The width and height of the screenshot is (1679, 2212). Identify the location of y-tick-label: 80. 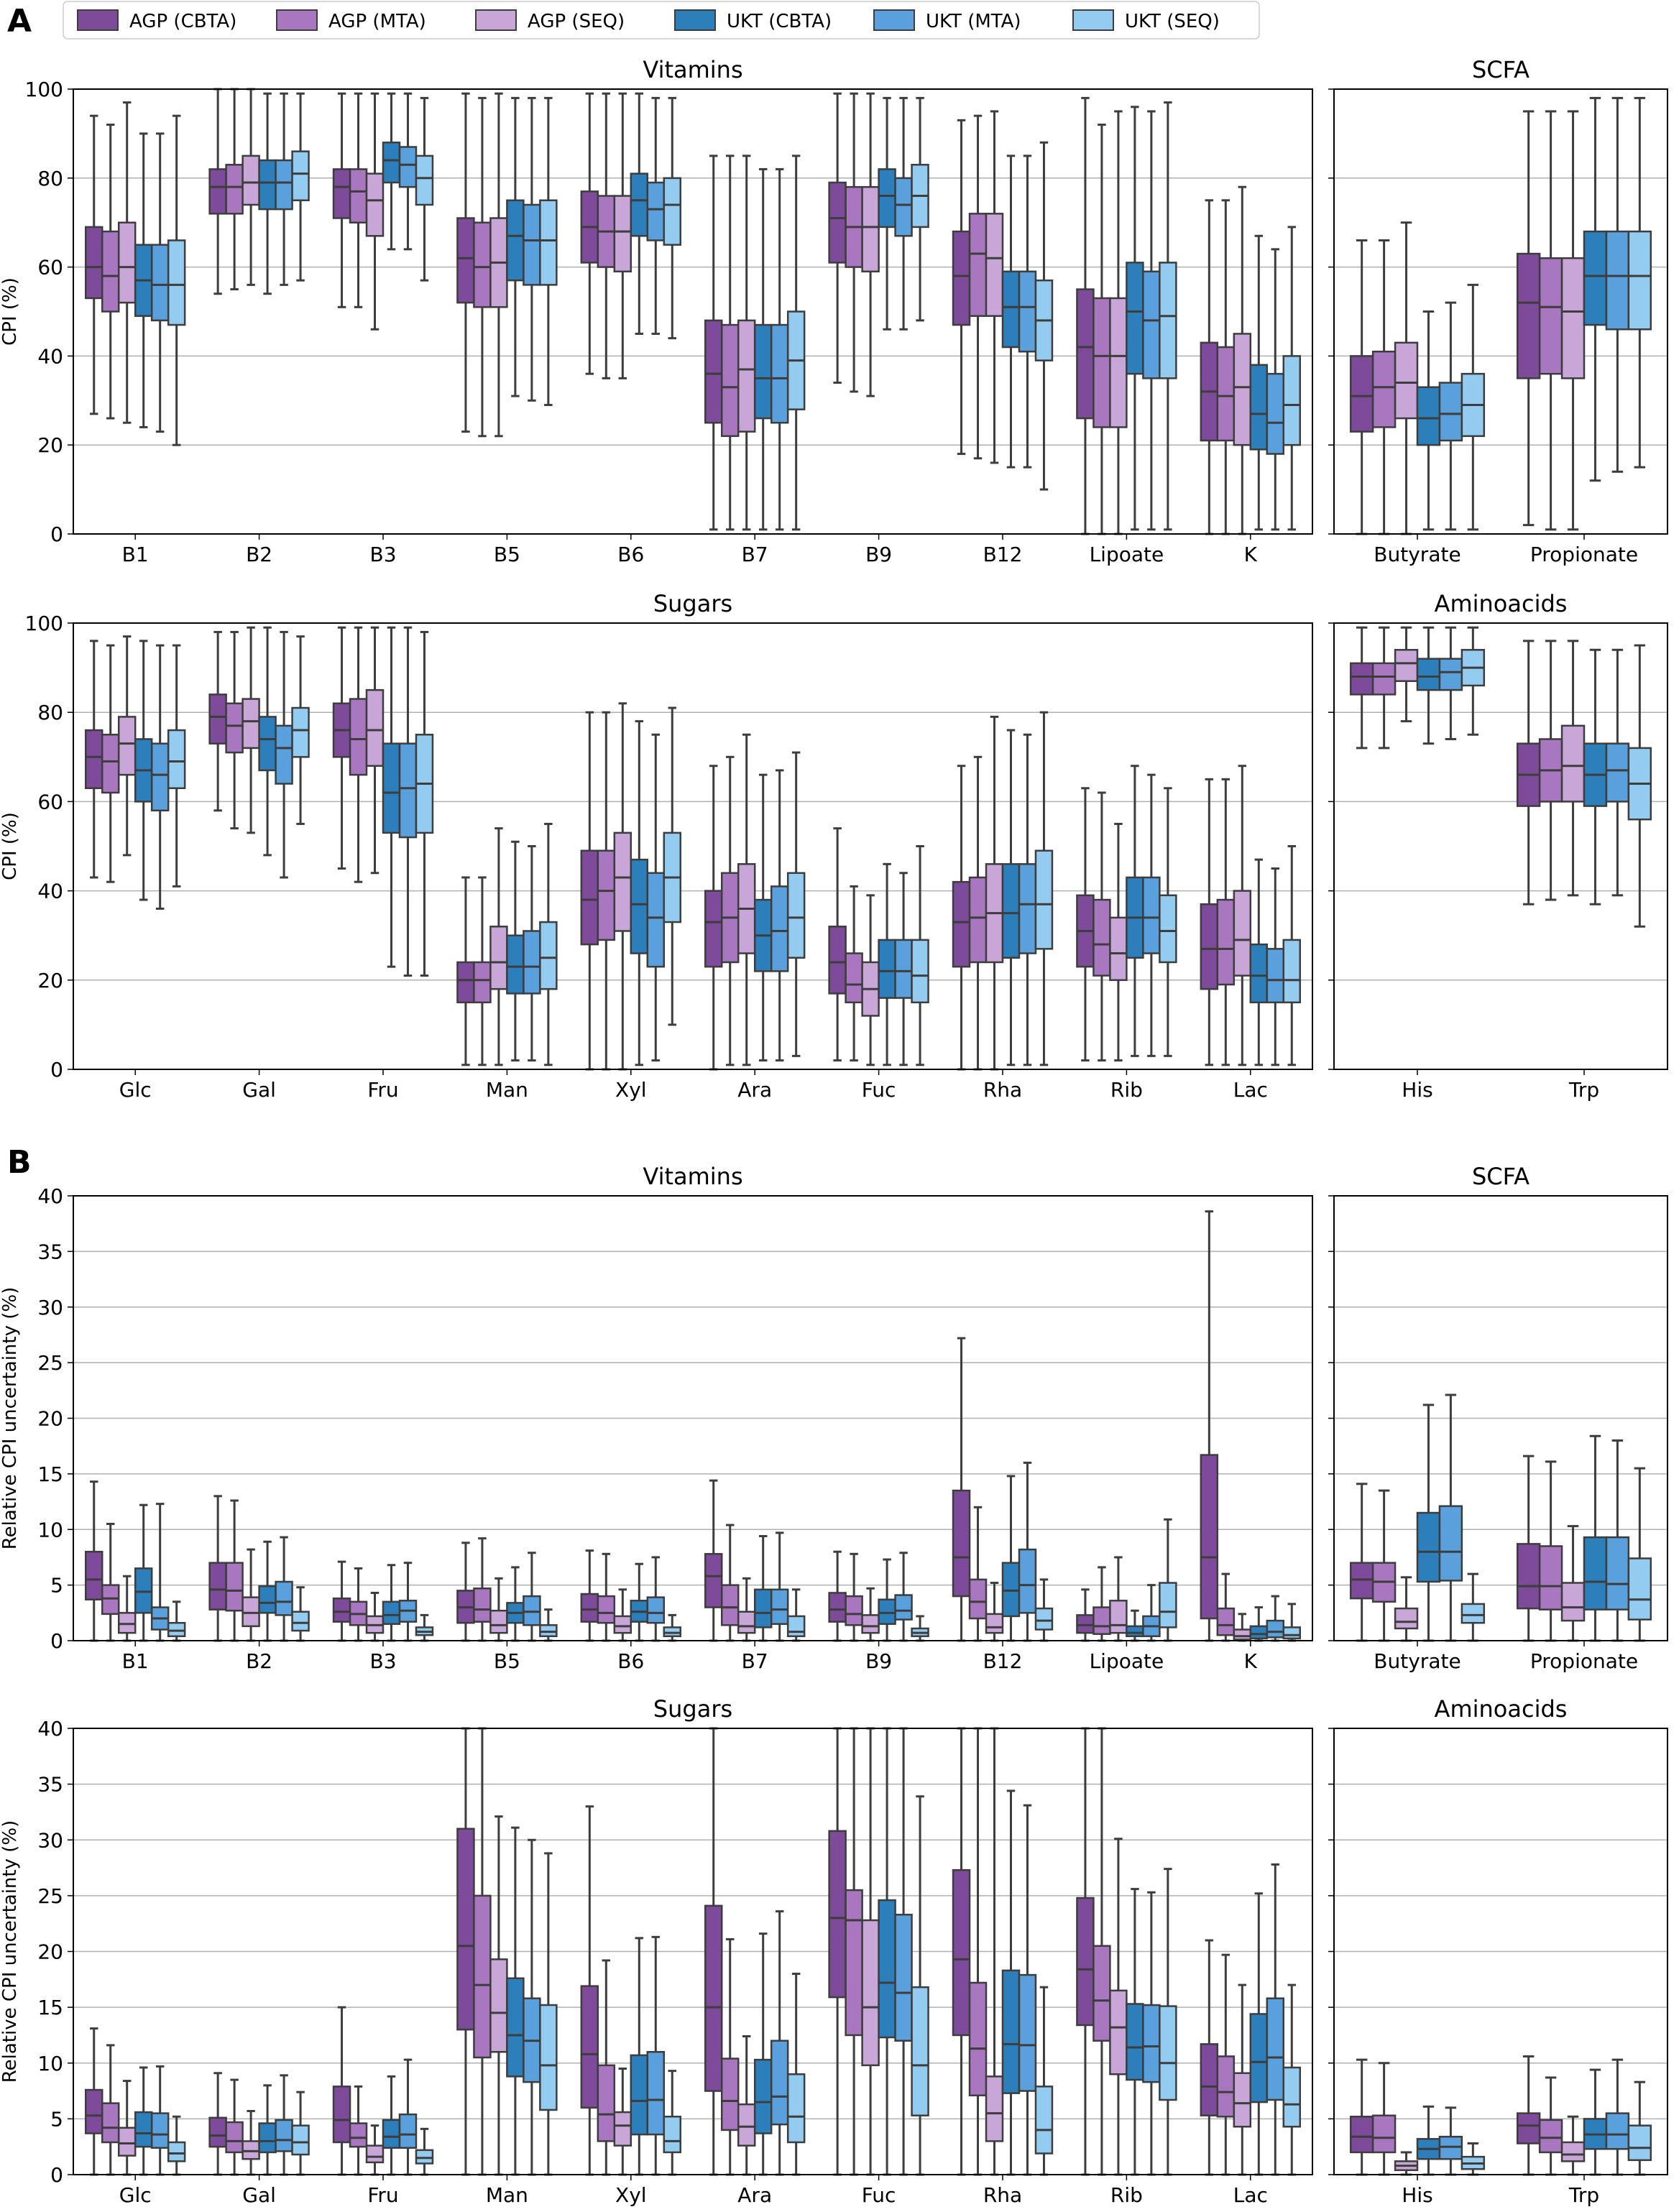
(50, 712).